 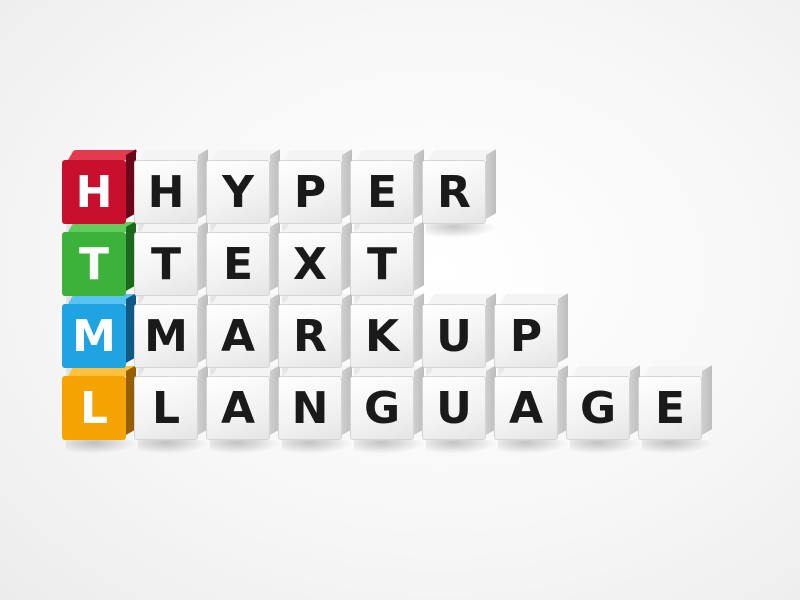 I want to click on word-letter-cube: L, so click(x=172, y=409).